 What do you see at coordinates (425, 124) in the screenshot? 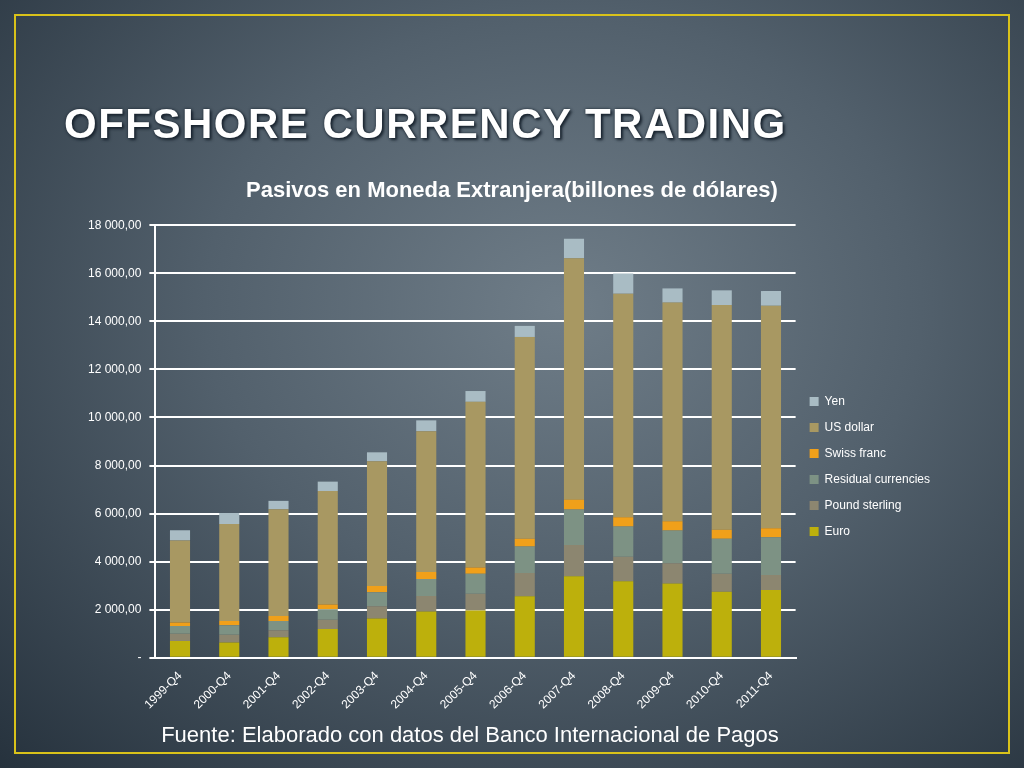
I see `chart-title: OFFSHORE CURRENCY TRADING` at bounding box center [425, 124].